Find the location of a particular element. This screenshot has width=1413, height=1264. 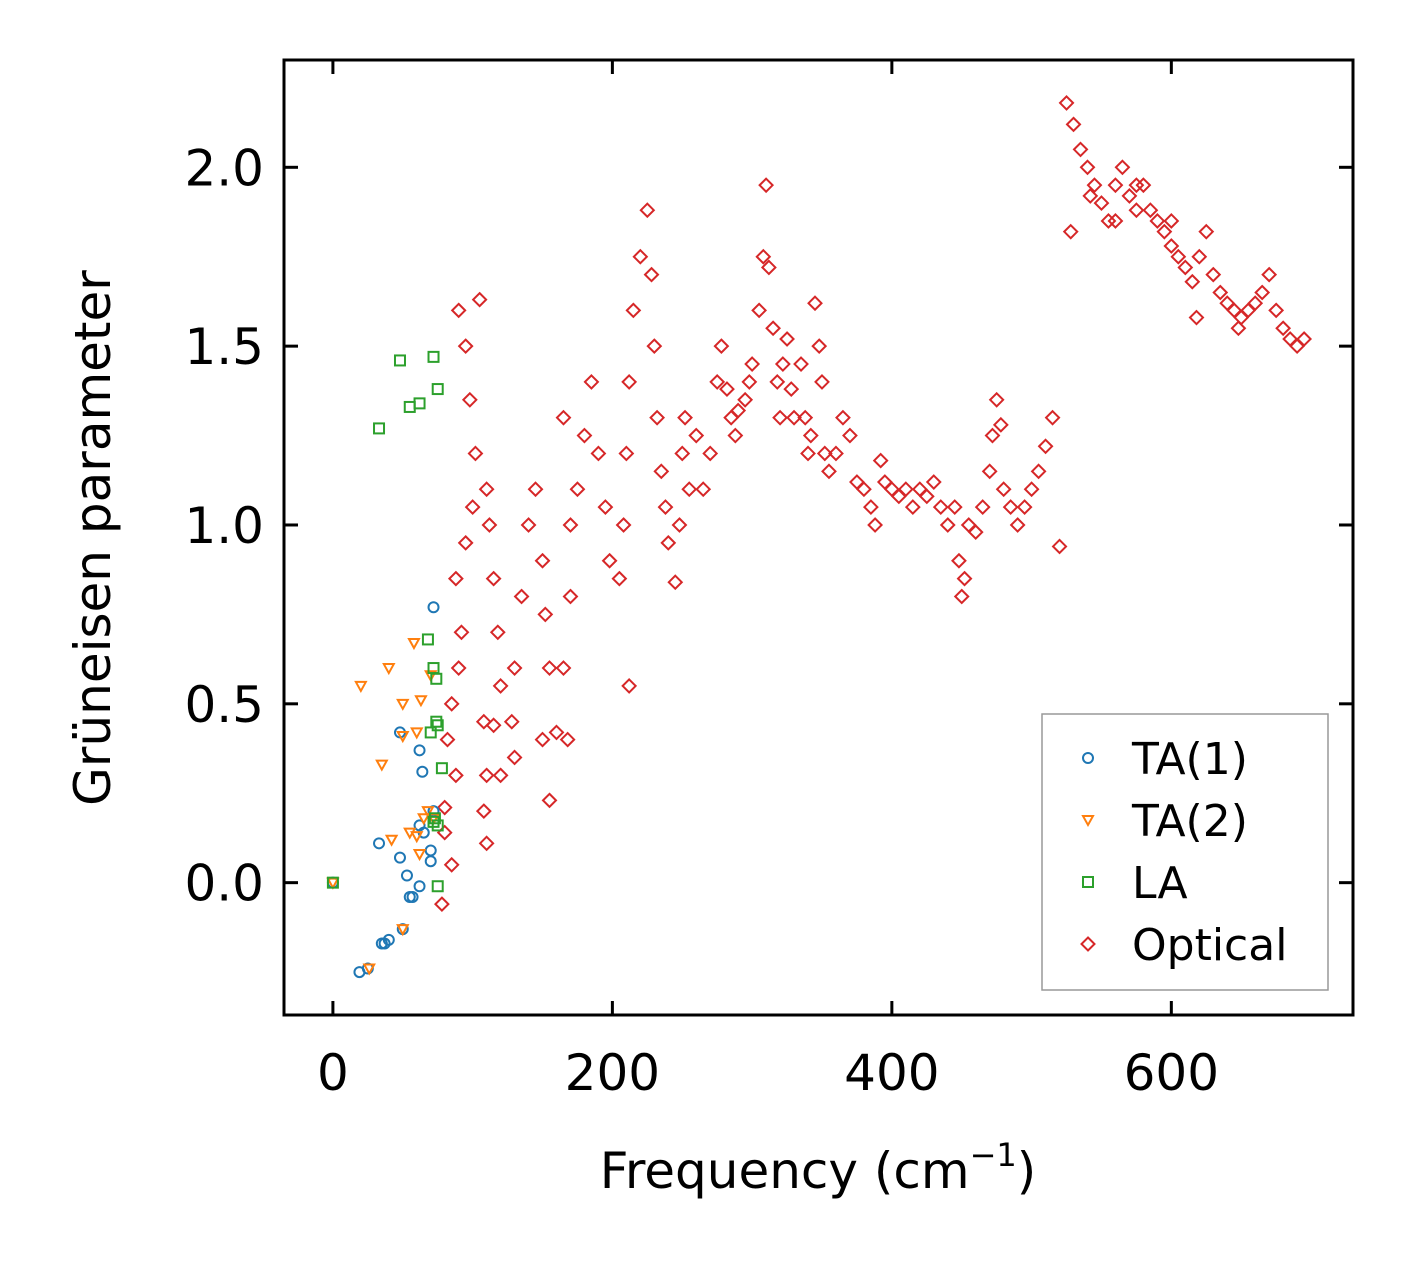

series-la is located at coordinates (387, 621).